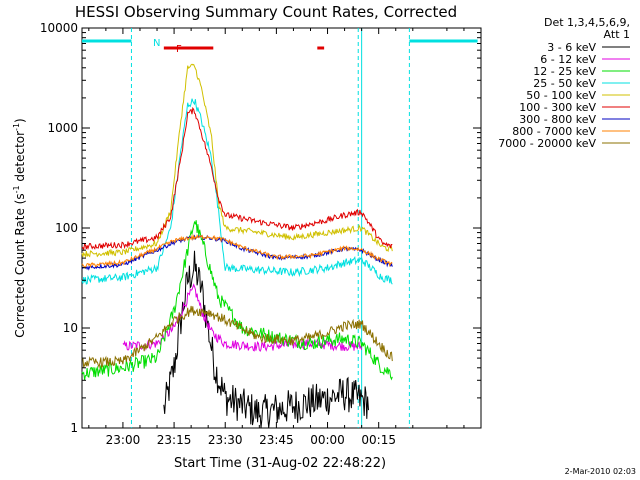 Image resolution: width=640 pixels, height=480 pixels. What do you see at coordinates (564, 83) in the screenshot?
I see `legend-label-4: 25 - 50 keV` at bounding box center [564, 83].